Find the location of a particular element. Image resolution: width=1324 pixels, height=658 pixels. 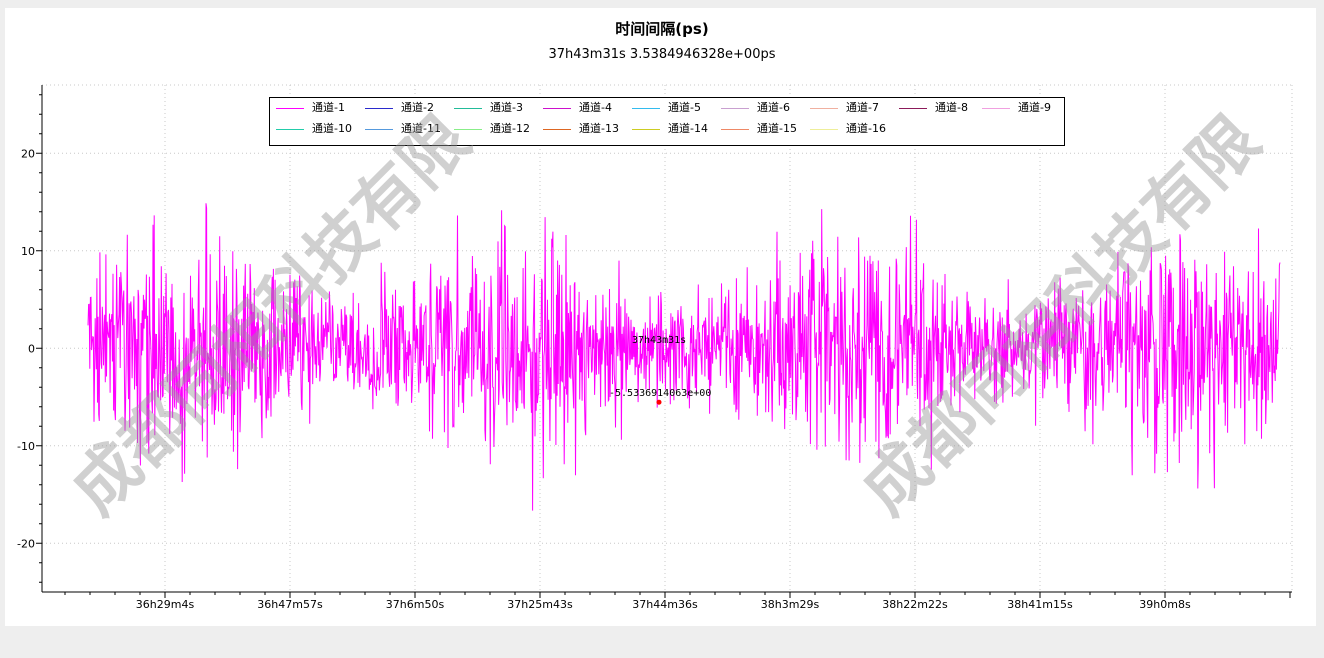

legend-item: 通道-8 is located at coordinates (933, 108).